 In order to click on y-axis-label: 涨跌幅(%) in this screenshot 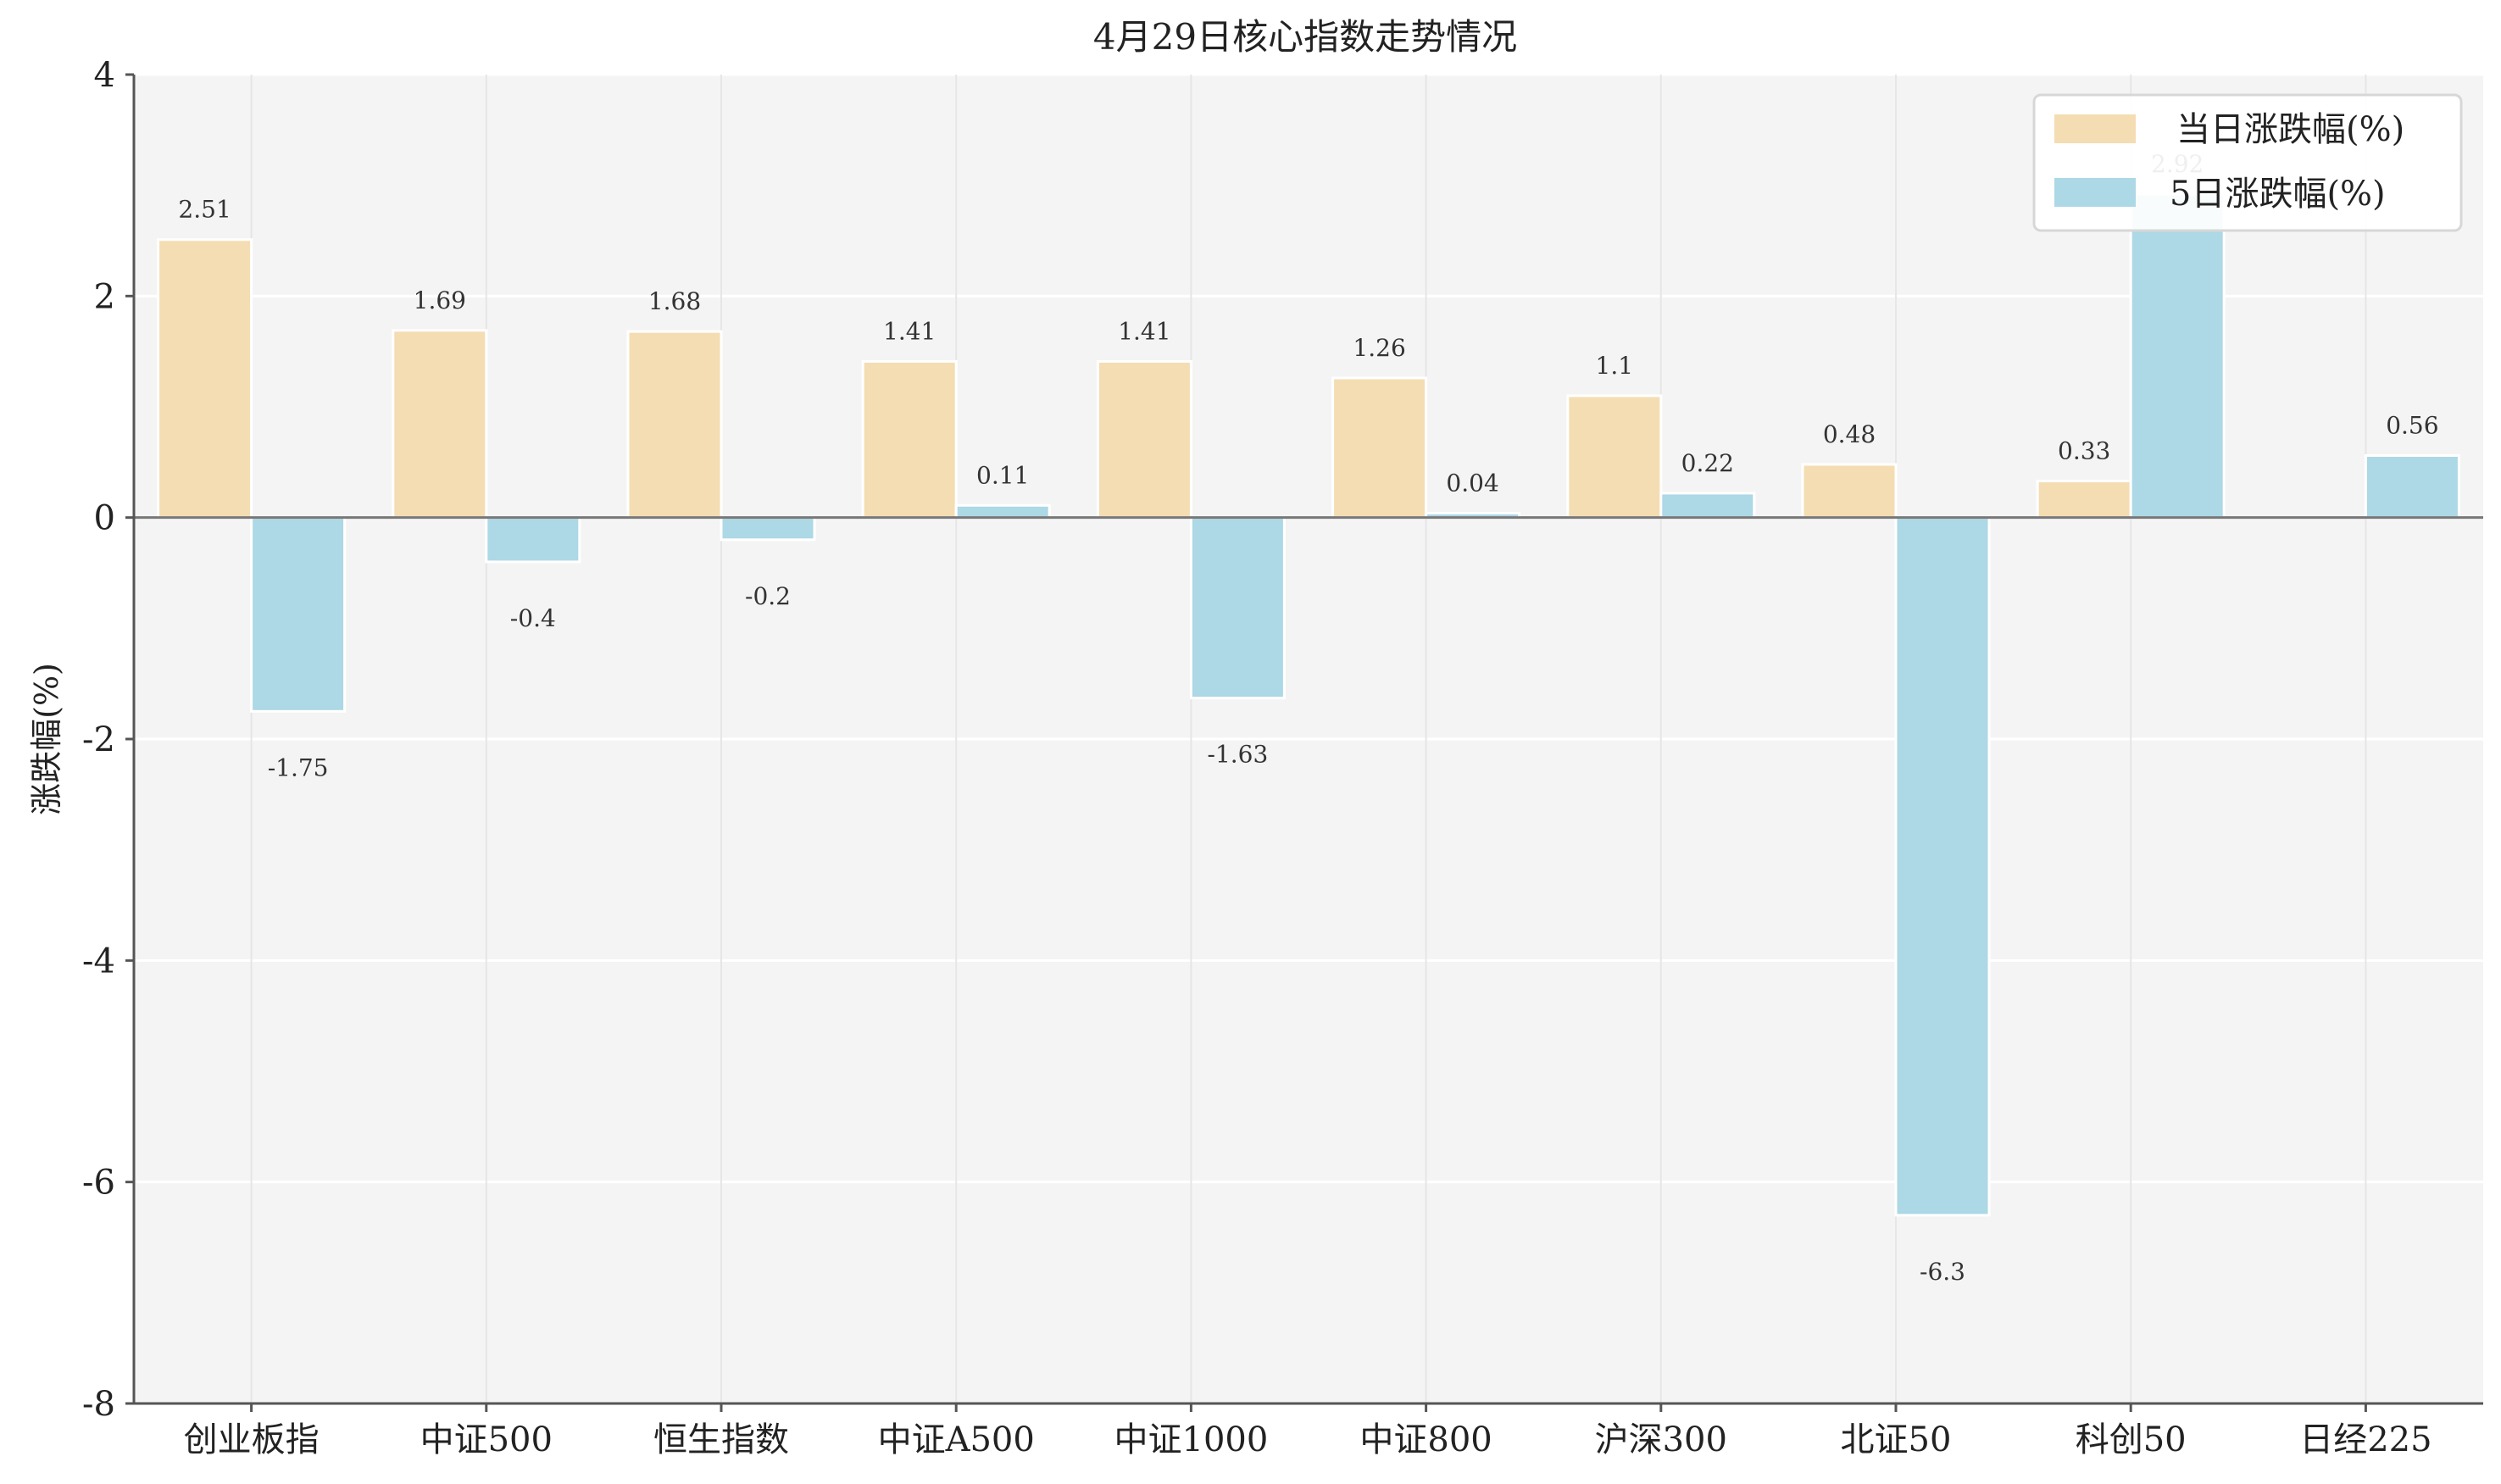, I will do `click(46, 739)`.